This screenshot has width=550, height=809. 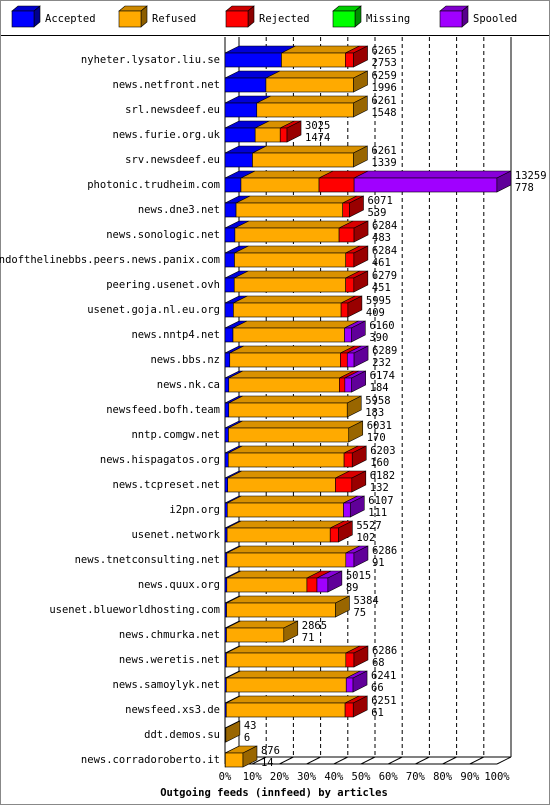 I want to click on category-label: news.furie.org.uk, so click(x=167, y=135).